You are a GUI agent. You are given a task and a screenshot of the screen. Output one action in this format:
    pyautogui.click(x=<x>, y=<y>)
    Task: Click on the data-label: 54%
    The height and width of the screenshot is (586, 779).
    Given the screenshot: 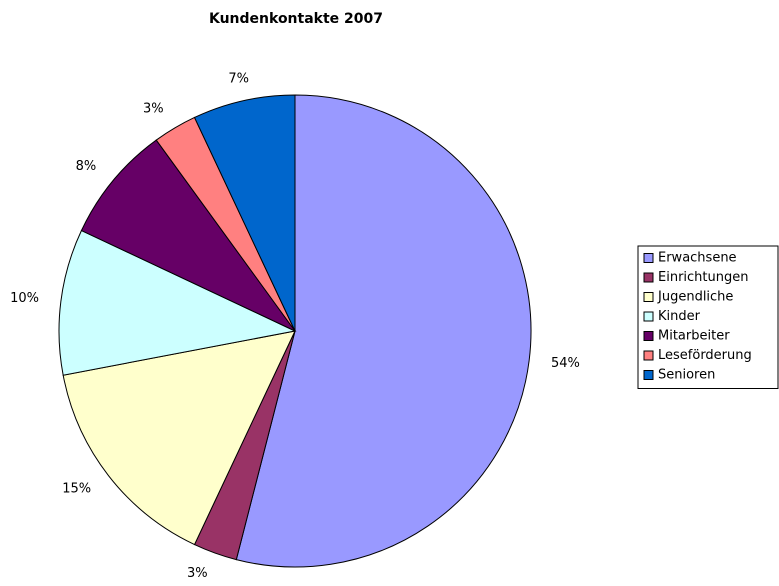 What is the action you would take?
    pyautogui.click(x=565, y=363)
    